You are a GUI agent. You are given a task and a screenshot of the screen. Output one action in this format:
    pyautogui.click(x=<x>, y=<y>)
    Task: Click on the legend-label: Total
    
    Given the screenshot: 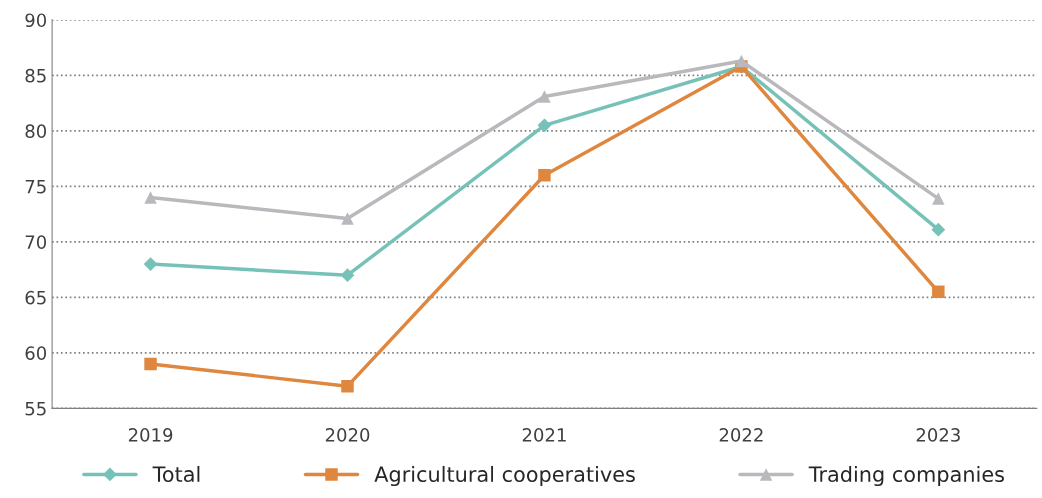 What is the action you would take?
    pyautogui.click(x=176, y=474)
    